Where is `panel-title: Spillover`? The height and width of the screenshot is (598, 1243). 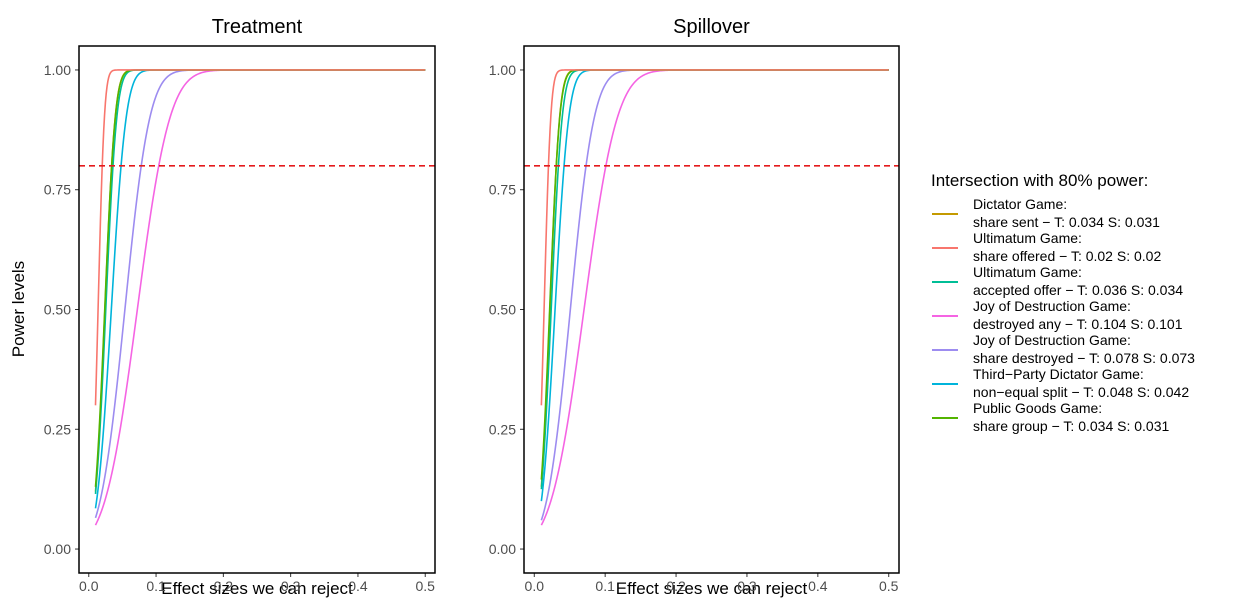
panel-title: Spillover is located at coordinates (711, 27).